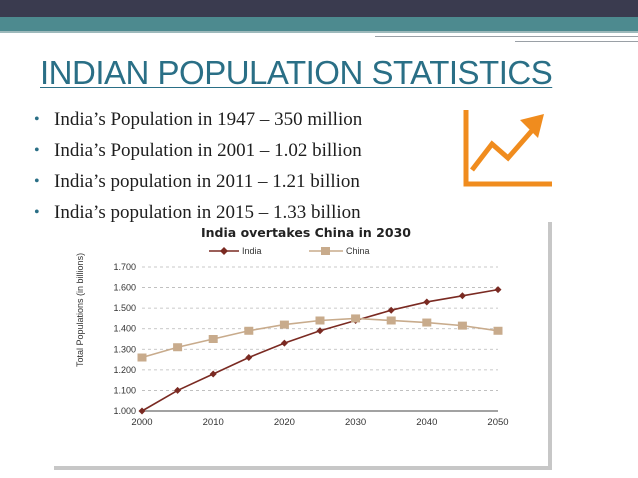 Image resolution: width=638 pixels, height=478 pixels. Describe the element at coordinates (296, 72) in the screenshot. I see `slide-title: INDIAN POPULATION STATISTICS` at that location.